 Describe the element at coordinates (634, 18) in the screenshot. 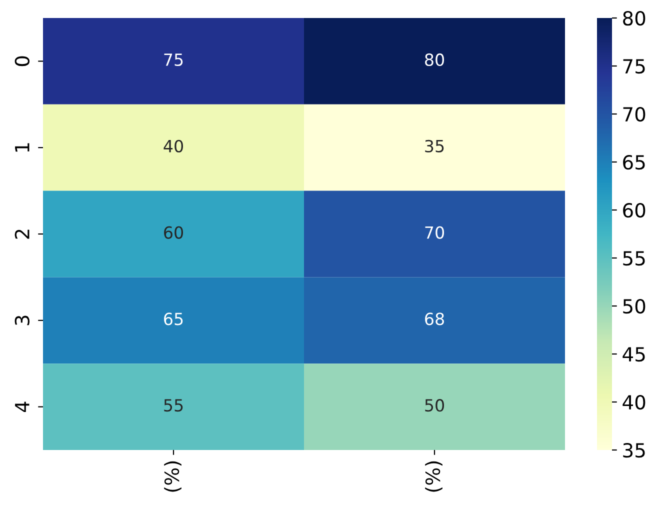

I see `color-bar-label: 80` at that location.